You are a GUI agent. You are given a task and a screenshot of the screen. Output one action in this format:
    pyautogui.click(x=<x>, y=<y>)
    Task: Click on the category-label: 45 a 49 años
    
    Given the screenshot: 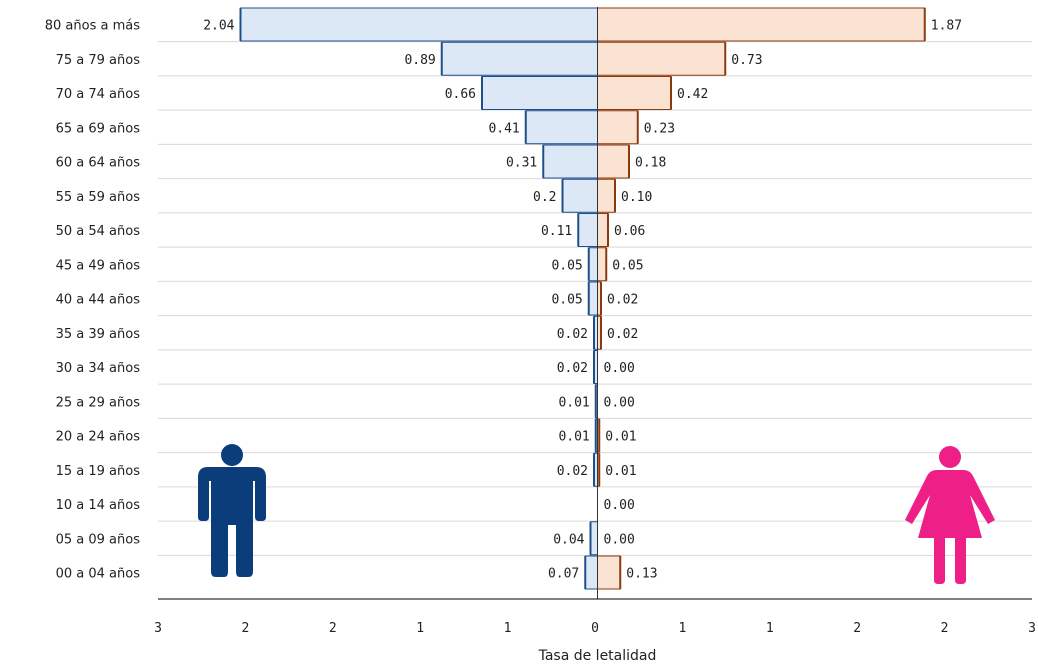 What is the action you would take?
    pyautogui.click(x=98, y=265)
    